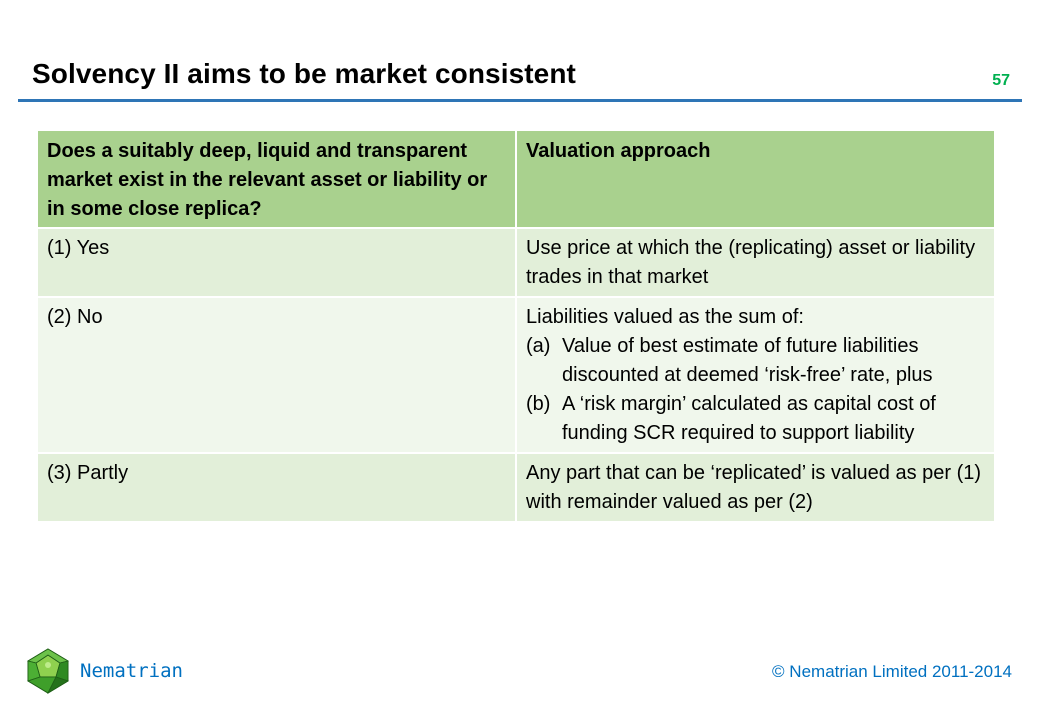 The width and height of the screenshot is (1040, 720). Describe the element at coordinates (538, 404) in the screenshot. I see `list-marker: (b)` at that location.